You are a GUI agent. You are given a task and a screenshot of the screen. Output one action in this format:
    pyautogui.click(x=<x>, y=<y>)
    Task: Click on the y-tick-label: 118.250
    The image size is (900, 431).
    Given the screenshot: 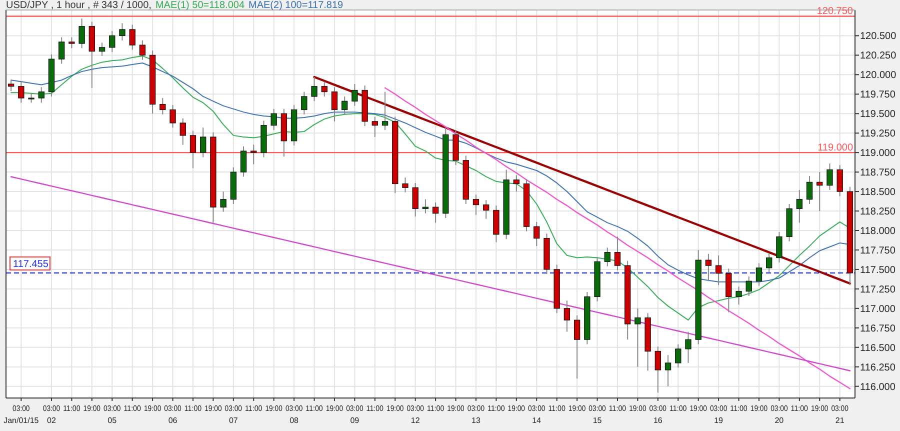 What is the action you would take?
    pyautogui.click(x=878, y=212)
    